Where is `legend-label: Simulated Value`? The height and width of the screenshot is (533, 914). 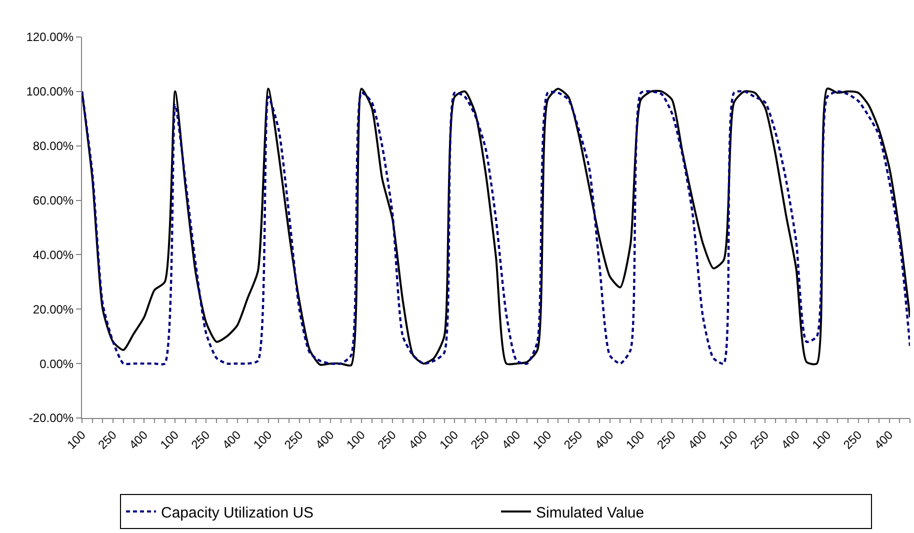 legend-label: Simulated Value is located at coordinates (590, 513).